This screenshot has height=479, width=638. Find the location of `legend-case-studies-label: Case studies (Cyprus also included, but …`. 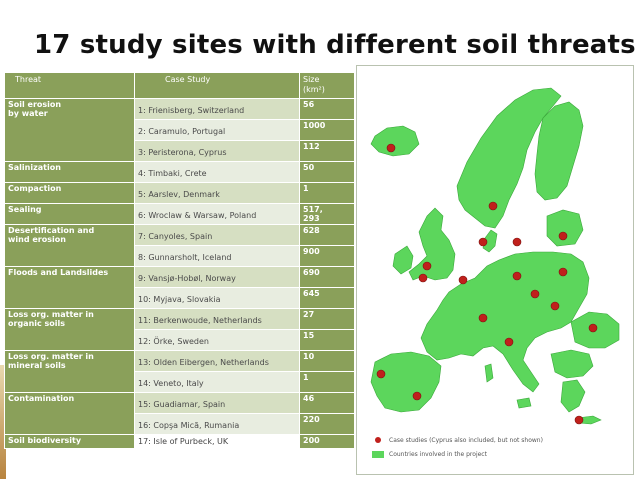

legend-case-studies-label: Case studies (Cyprus also included, but … is located at coordinates (466, 440).